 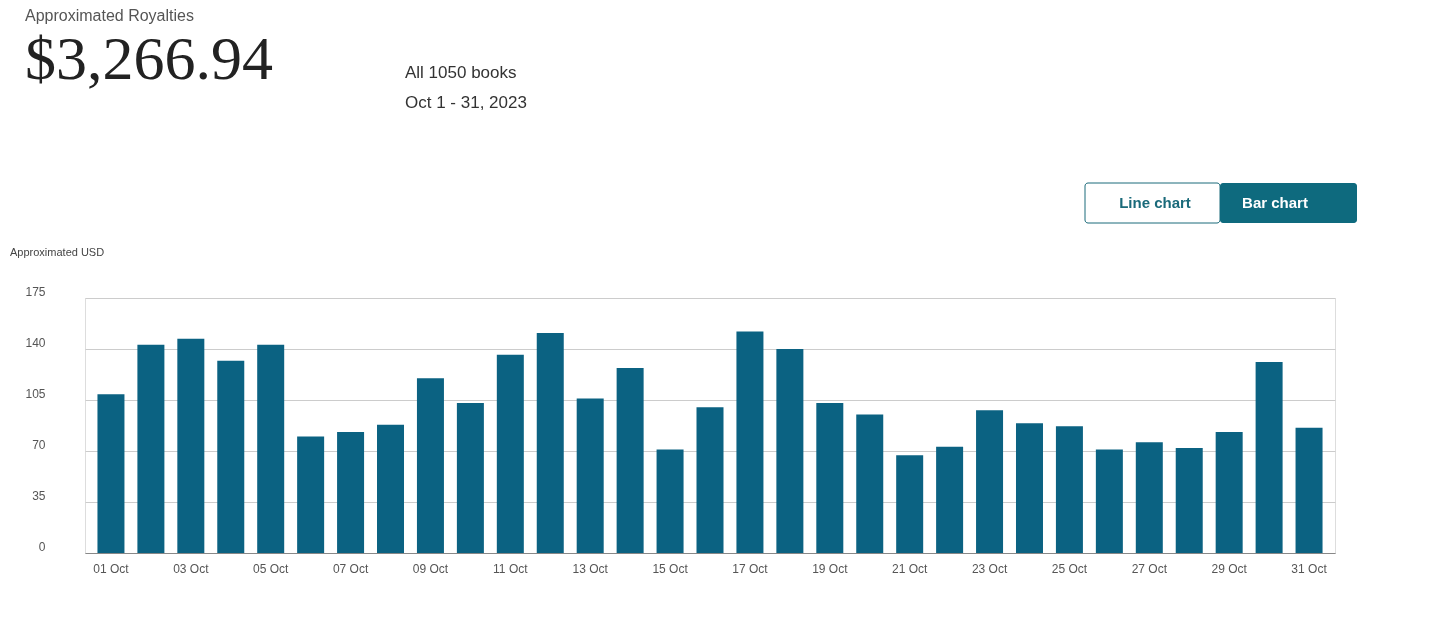 I want to click on x-tick-label: 03 Oct, so click(x=191, y=568).